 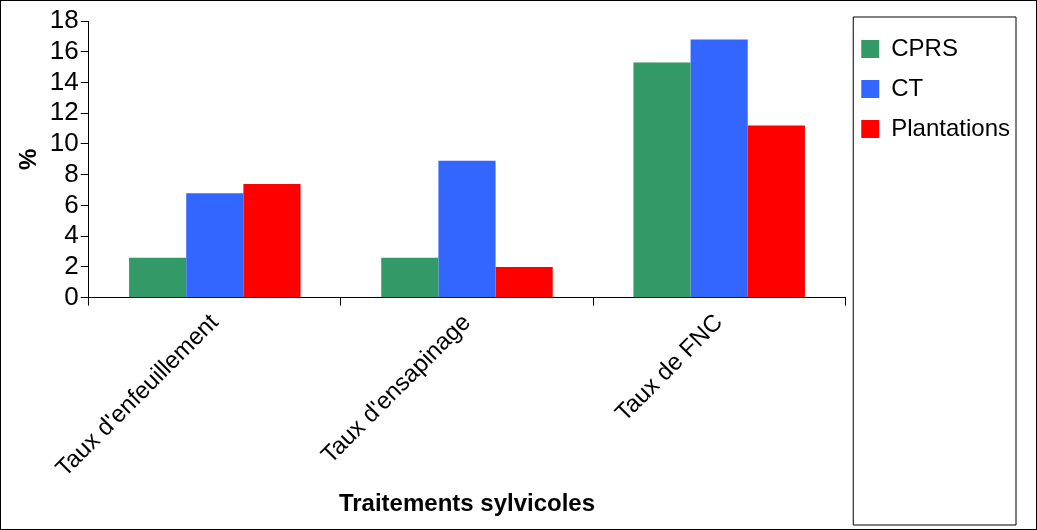 I want to click on y-tick-label: 8, so click(x=71, y=172).